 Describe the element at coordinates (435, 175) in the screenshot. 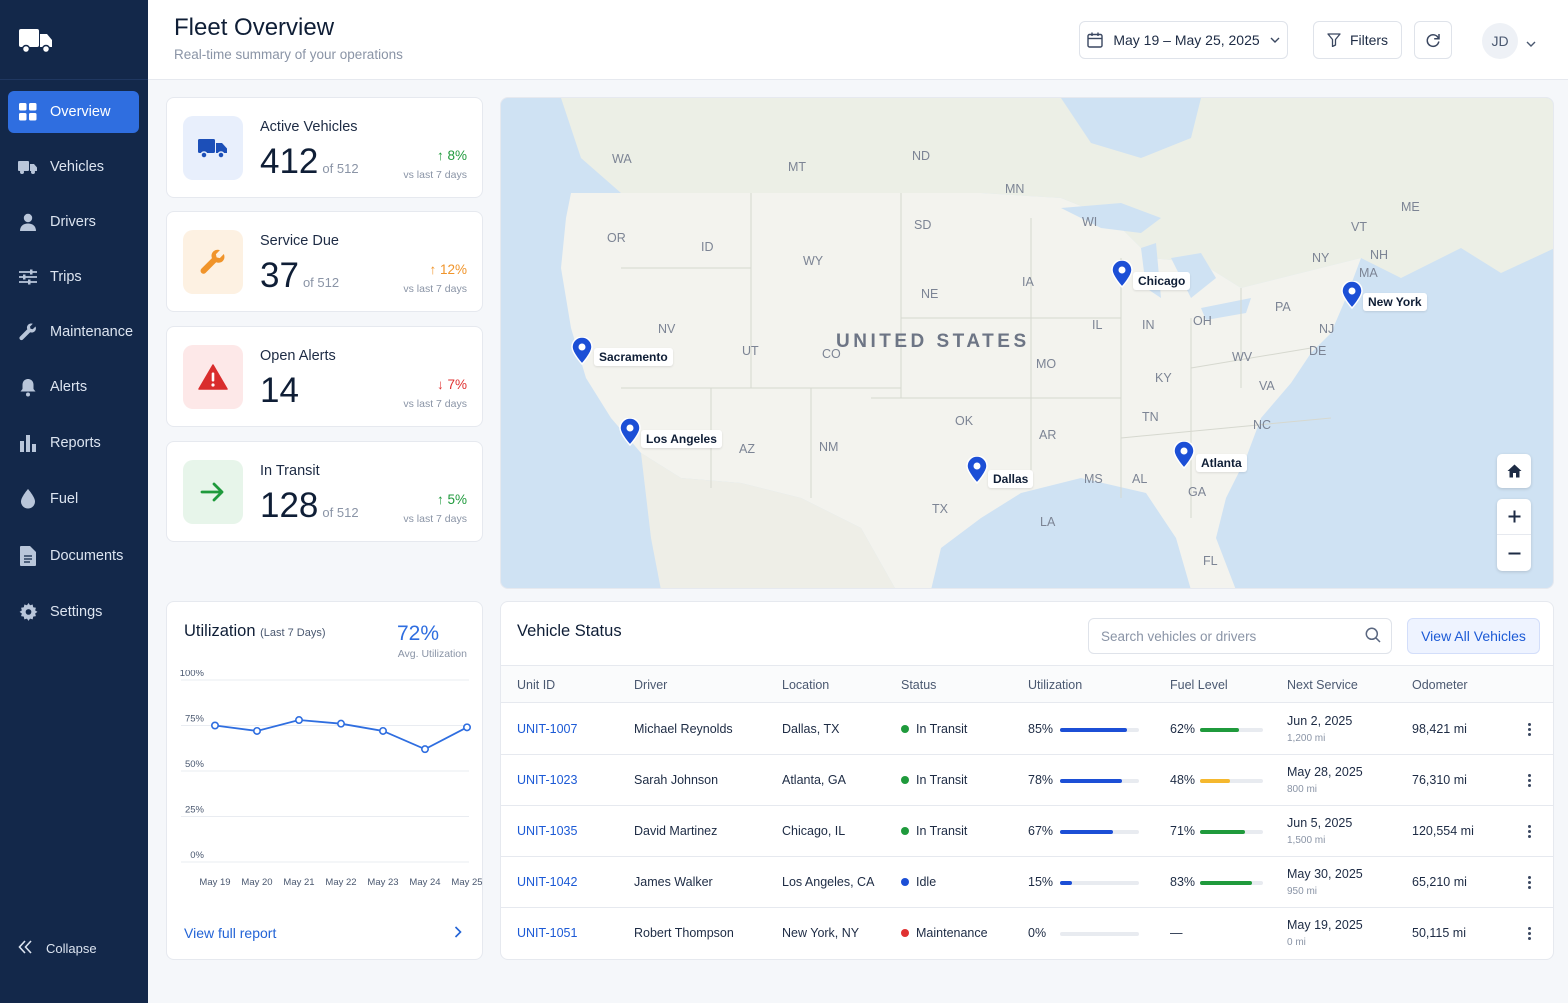

I see `stat-comparison: vs last 7 days` at that location.